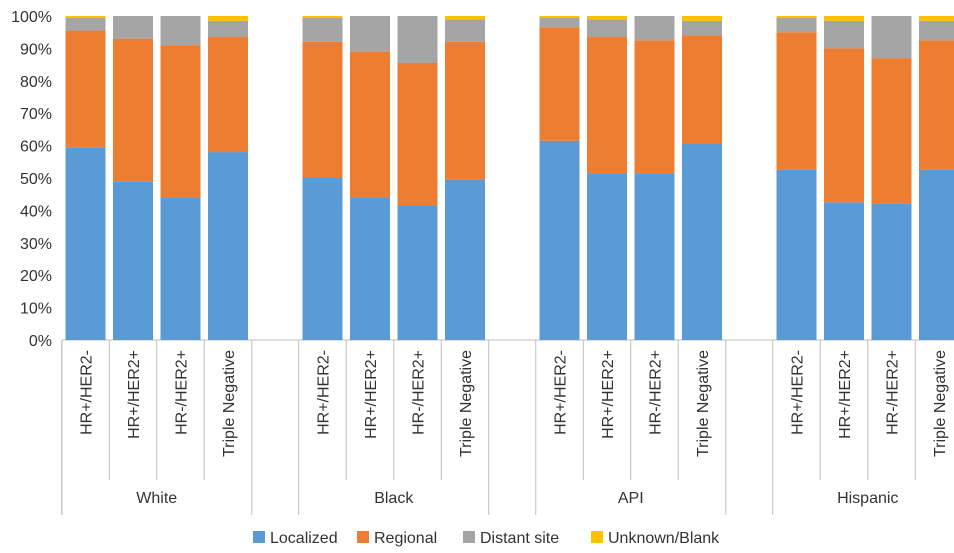  I want to click on legend-swatch-distant-site, so click(469, 537).